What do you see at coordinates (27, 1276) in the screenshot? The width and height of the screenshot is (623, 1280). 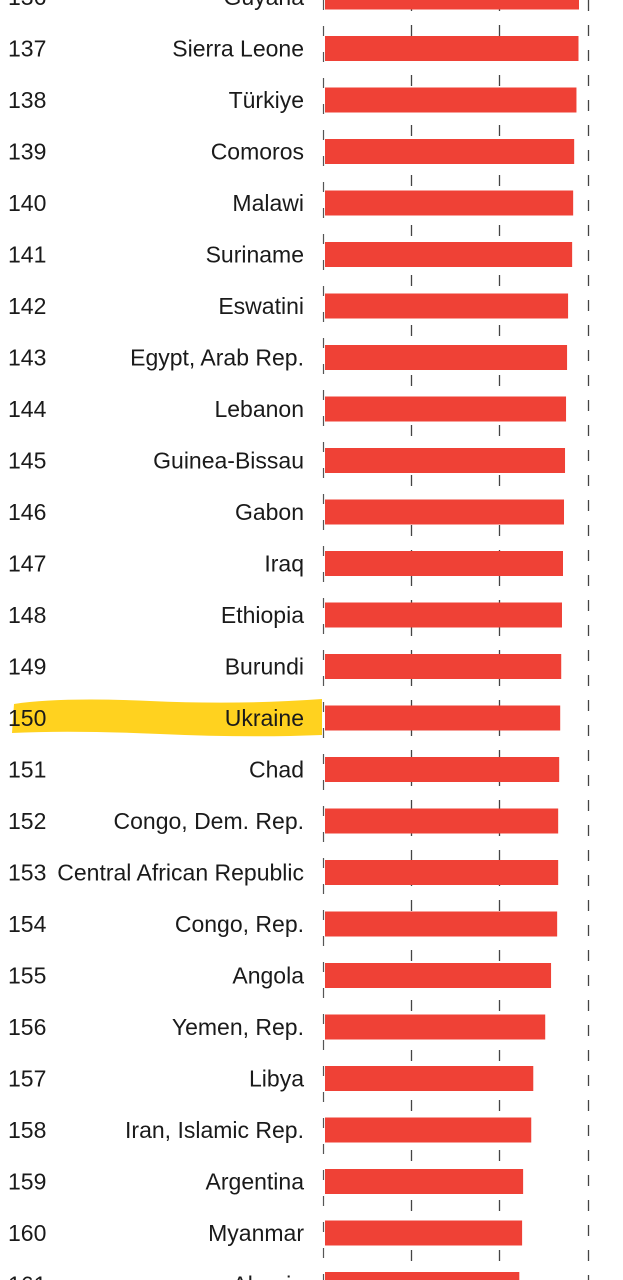 I see `rank-label: 161` at bounding box center [27, 1276].